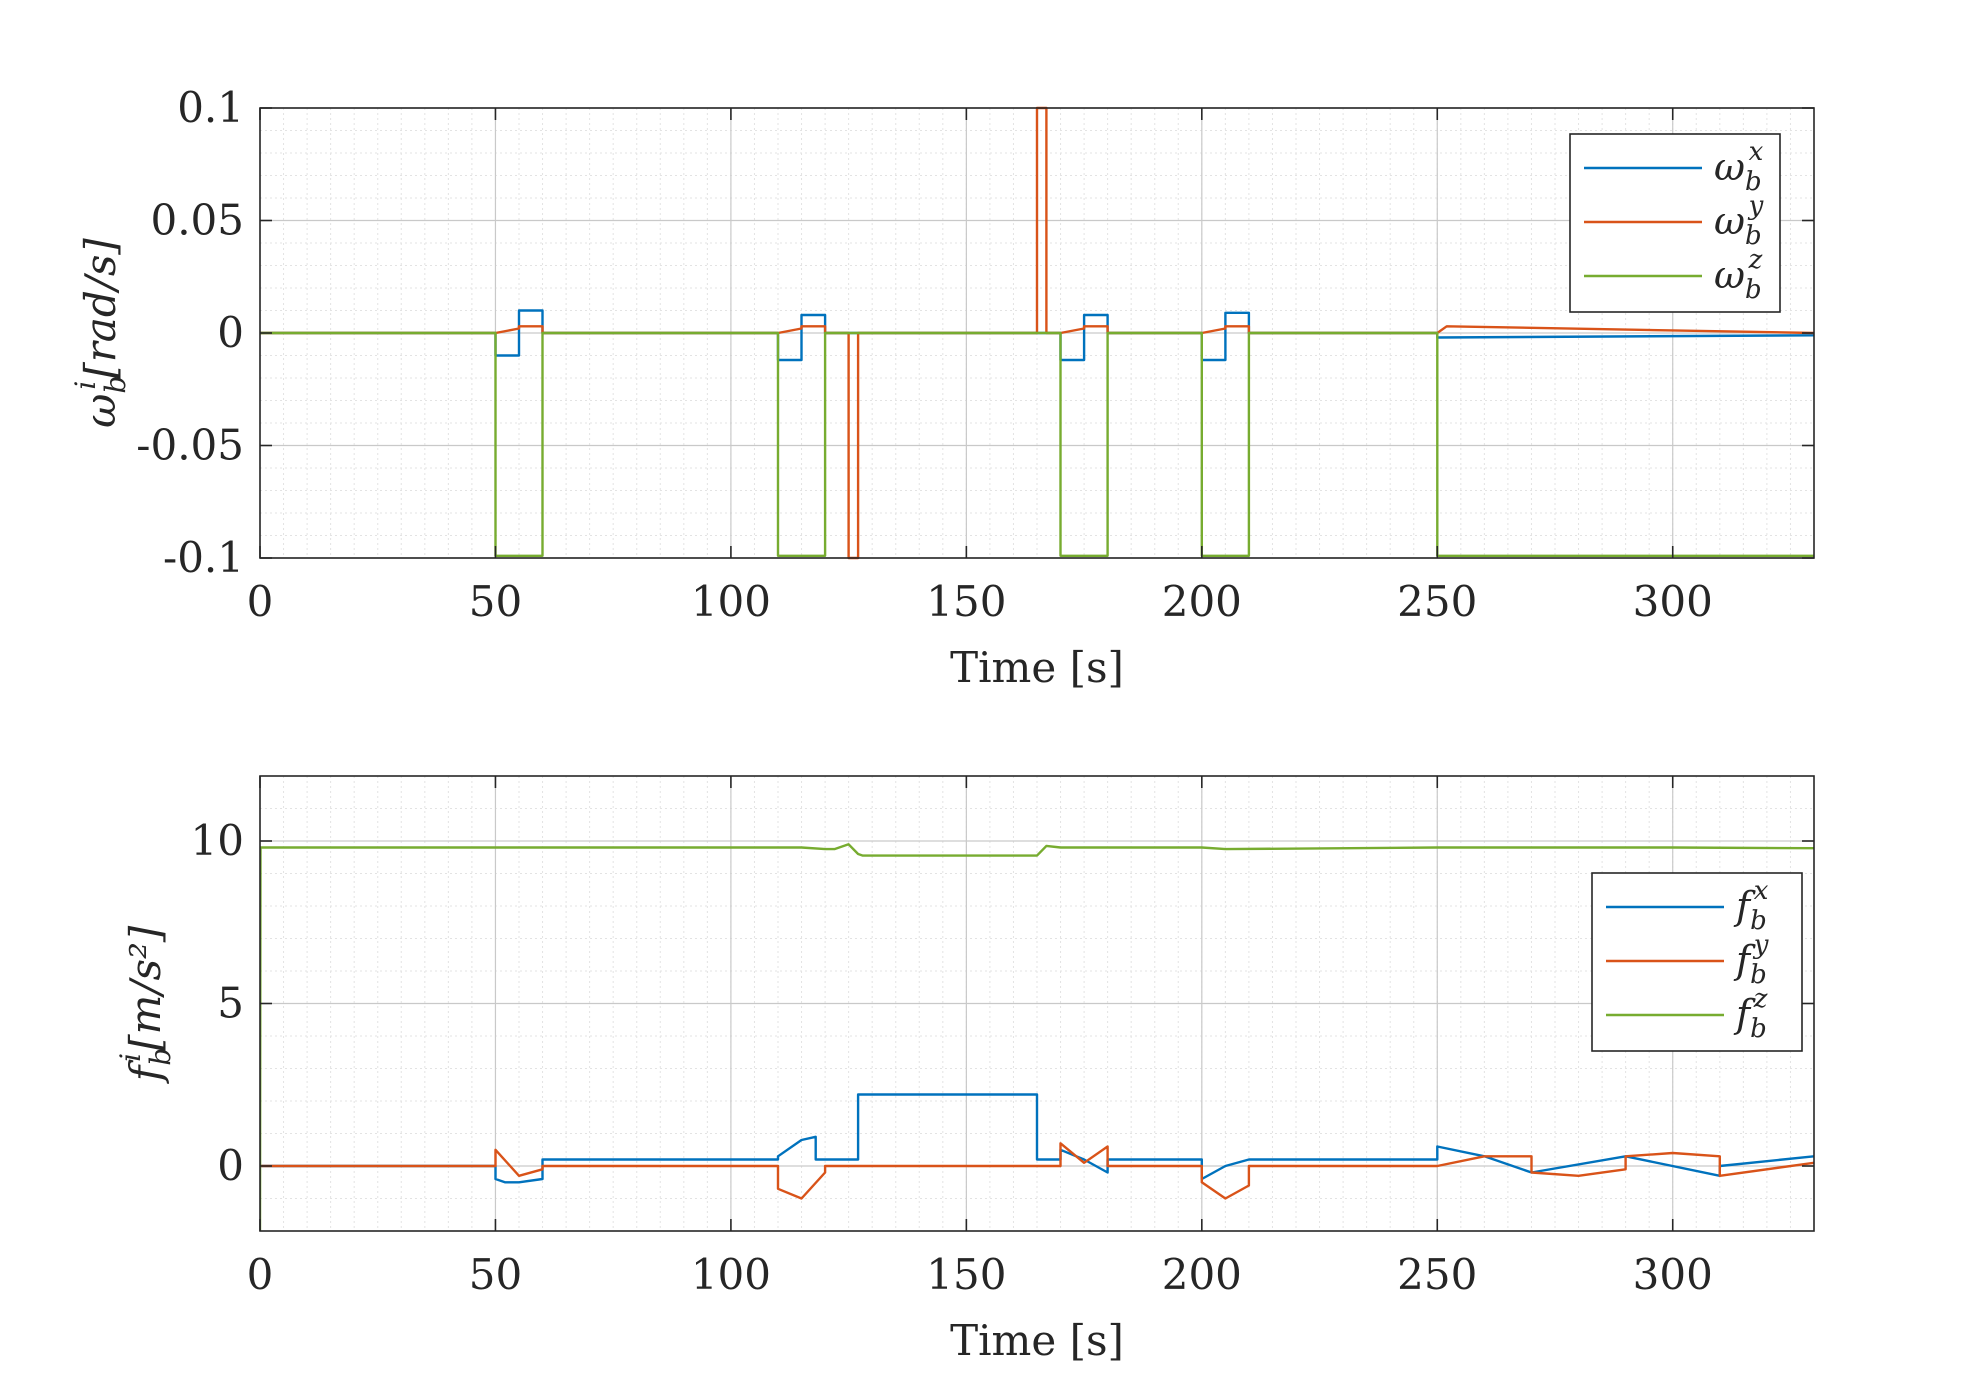 The height and width of the screenshot is (1393, 1979). Describe the element at coordinates (197, 220) in the screenshot. I see `y-tick-label: 0.05` at that location.